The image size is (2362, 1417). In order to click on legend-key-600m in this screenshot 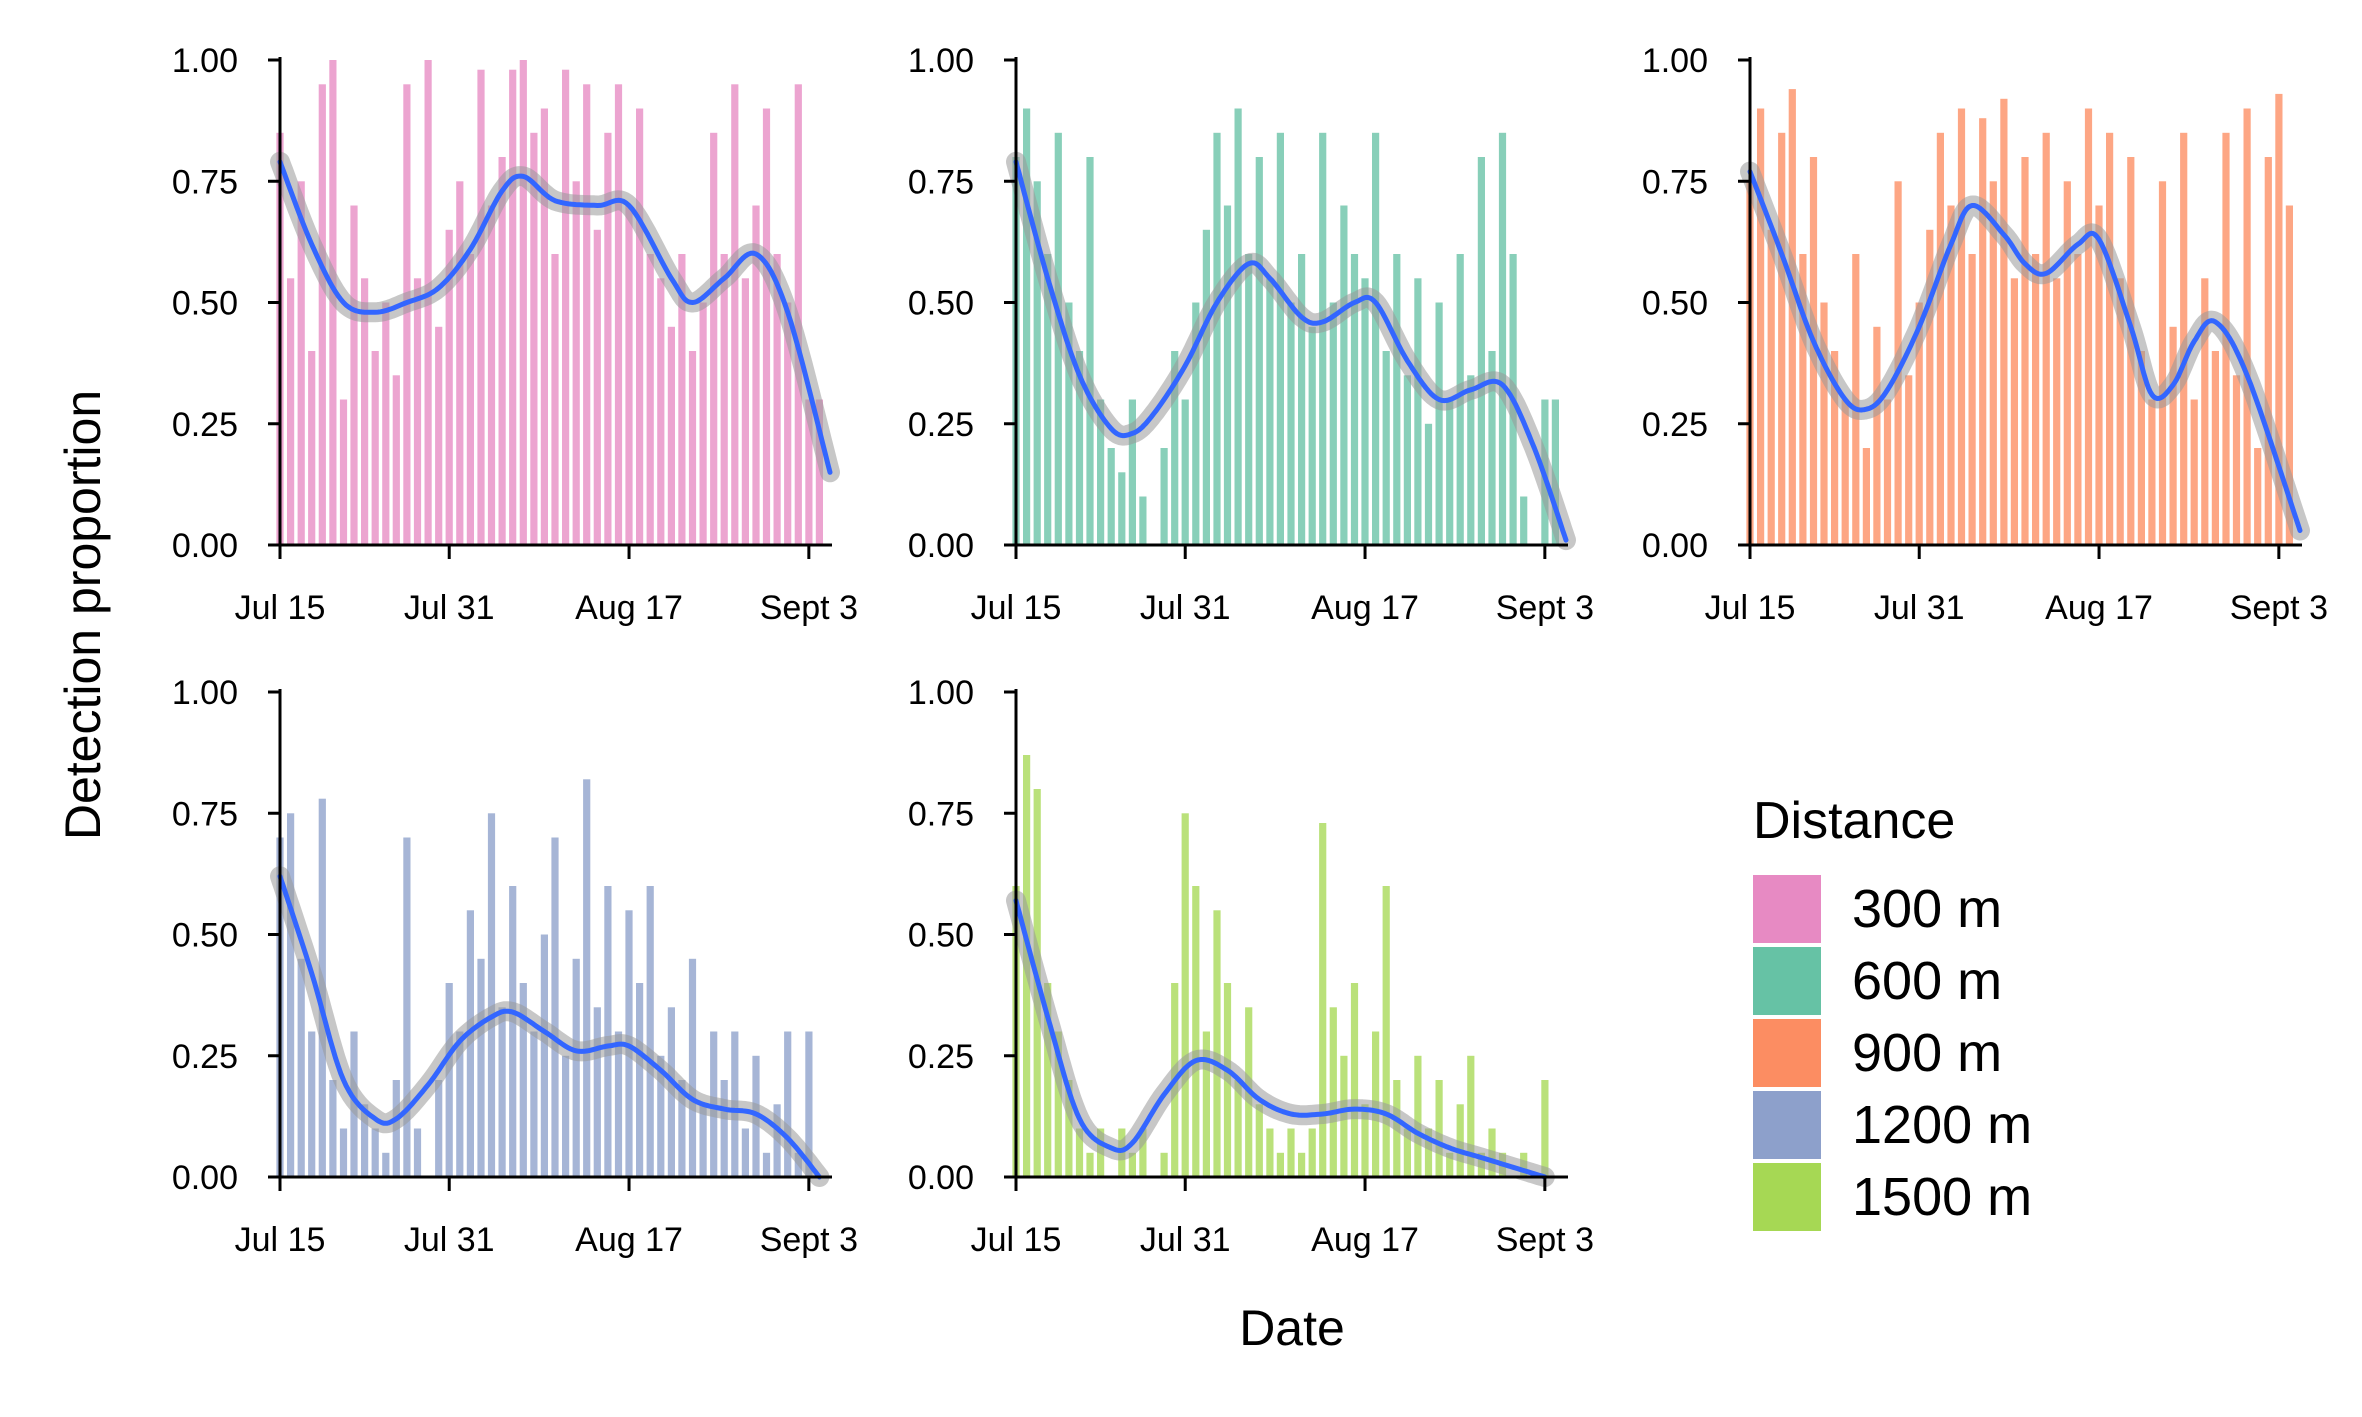, I will do `click(1787, 981)`.